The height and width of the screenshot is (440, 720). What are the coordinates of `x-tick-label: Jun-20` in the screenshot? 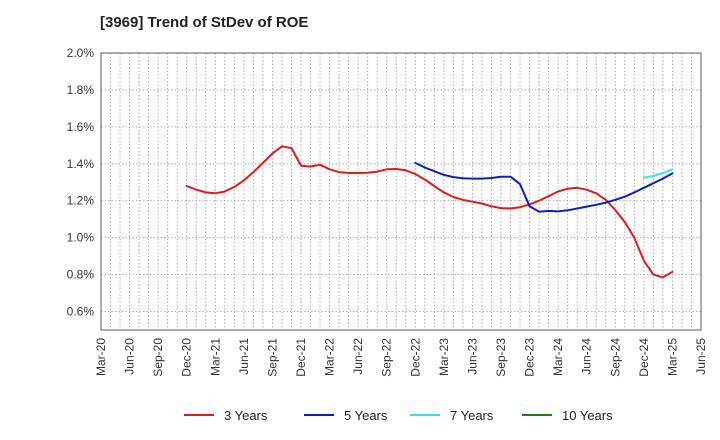 It's located at (130, 356).